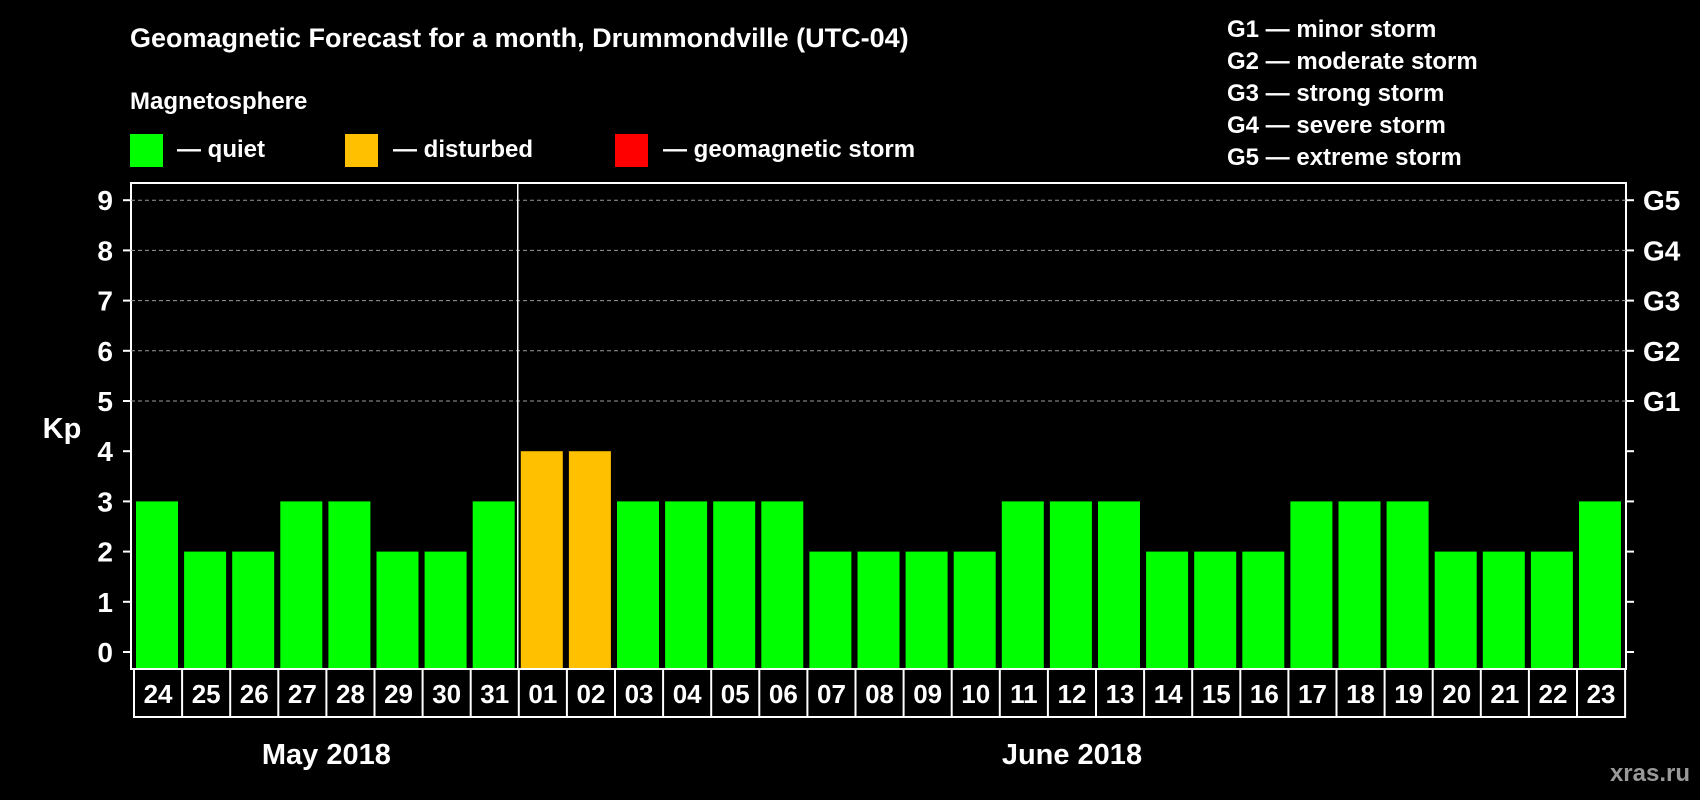  What do you see at coordinates (105, 250) in the screenshot?
I see `y-tick-label: 8` at bounding box center [105, 250].